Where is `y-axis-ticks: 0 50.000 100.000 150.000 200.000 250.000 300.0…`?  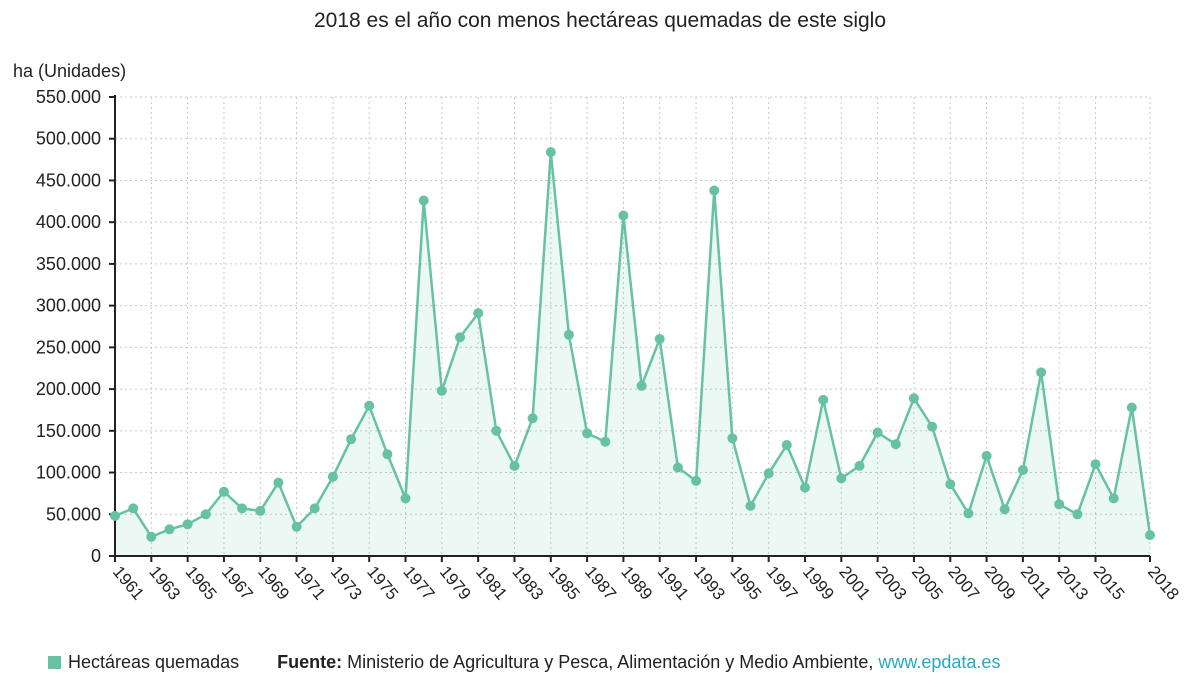
y-axis-ticks: 0 50.000 100.000 150.000 200.000 250.000 300.0… is located at coordinates (68, 326).